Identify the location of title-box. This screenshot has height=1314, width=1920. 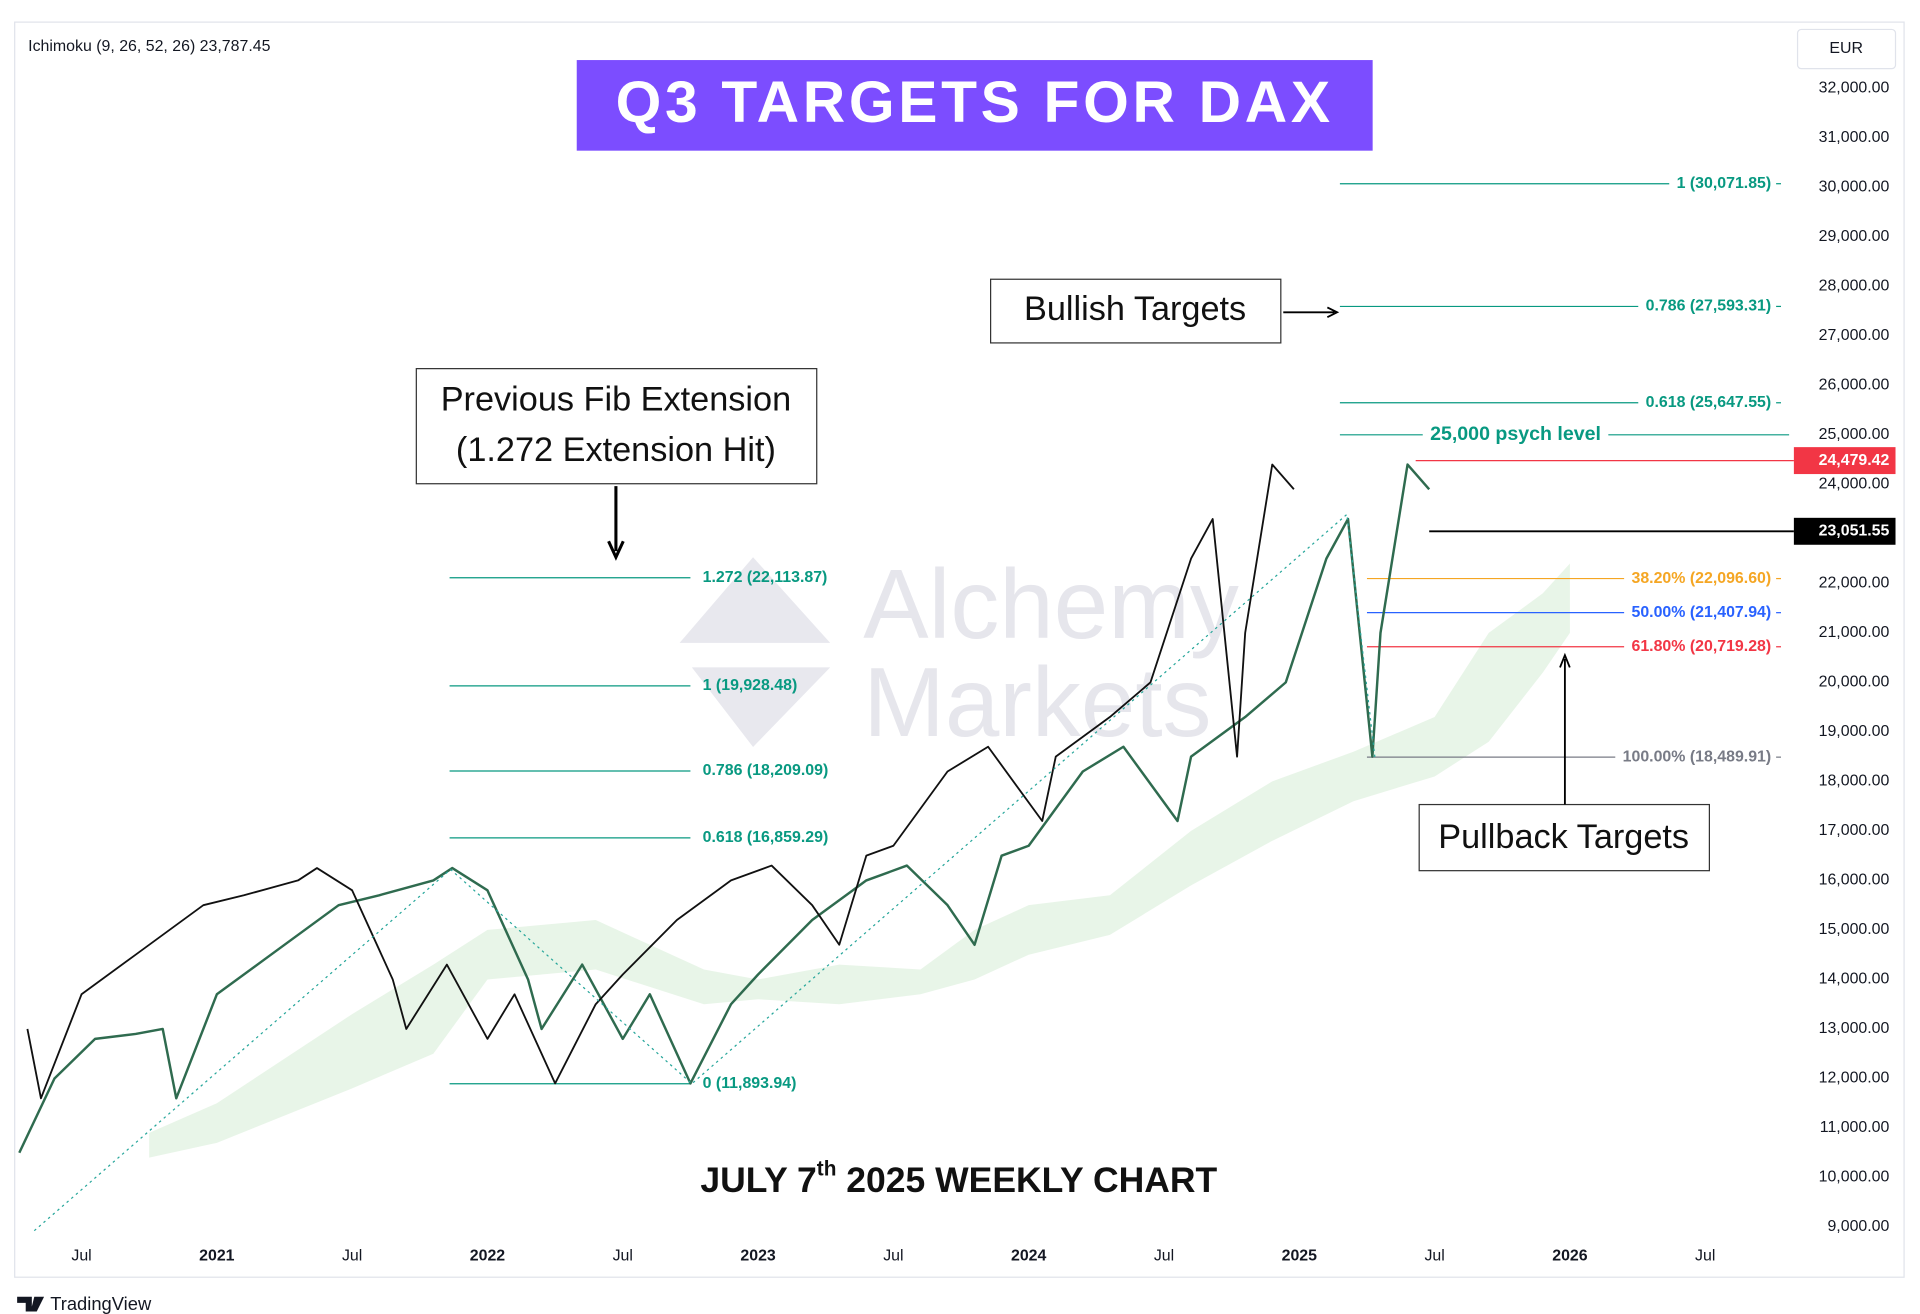
(974, 105).